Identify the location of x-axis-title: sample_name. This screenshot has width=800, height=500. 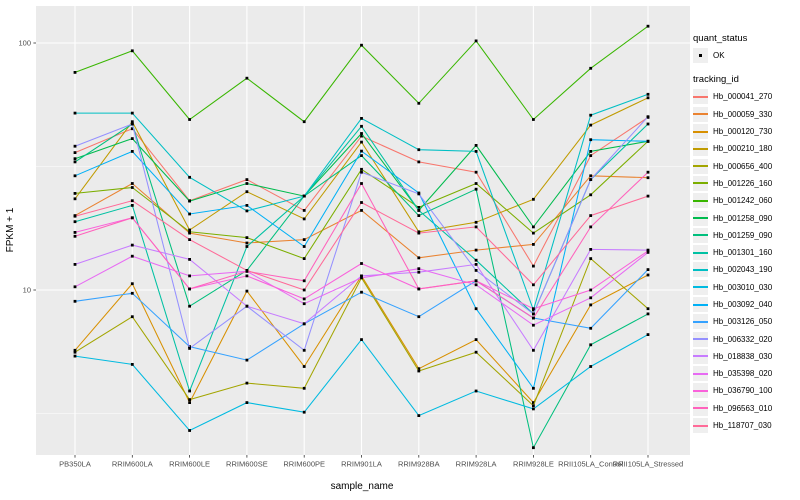
(362, 486).